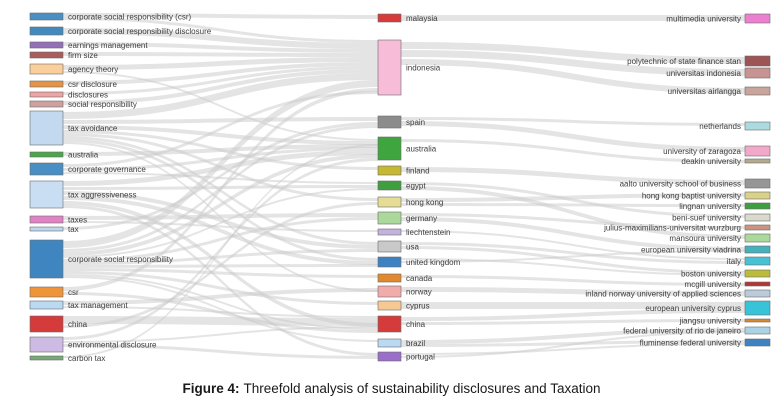  I want to click on node-label-australia: australia, so click(421, 149).